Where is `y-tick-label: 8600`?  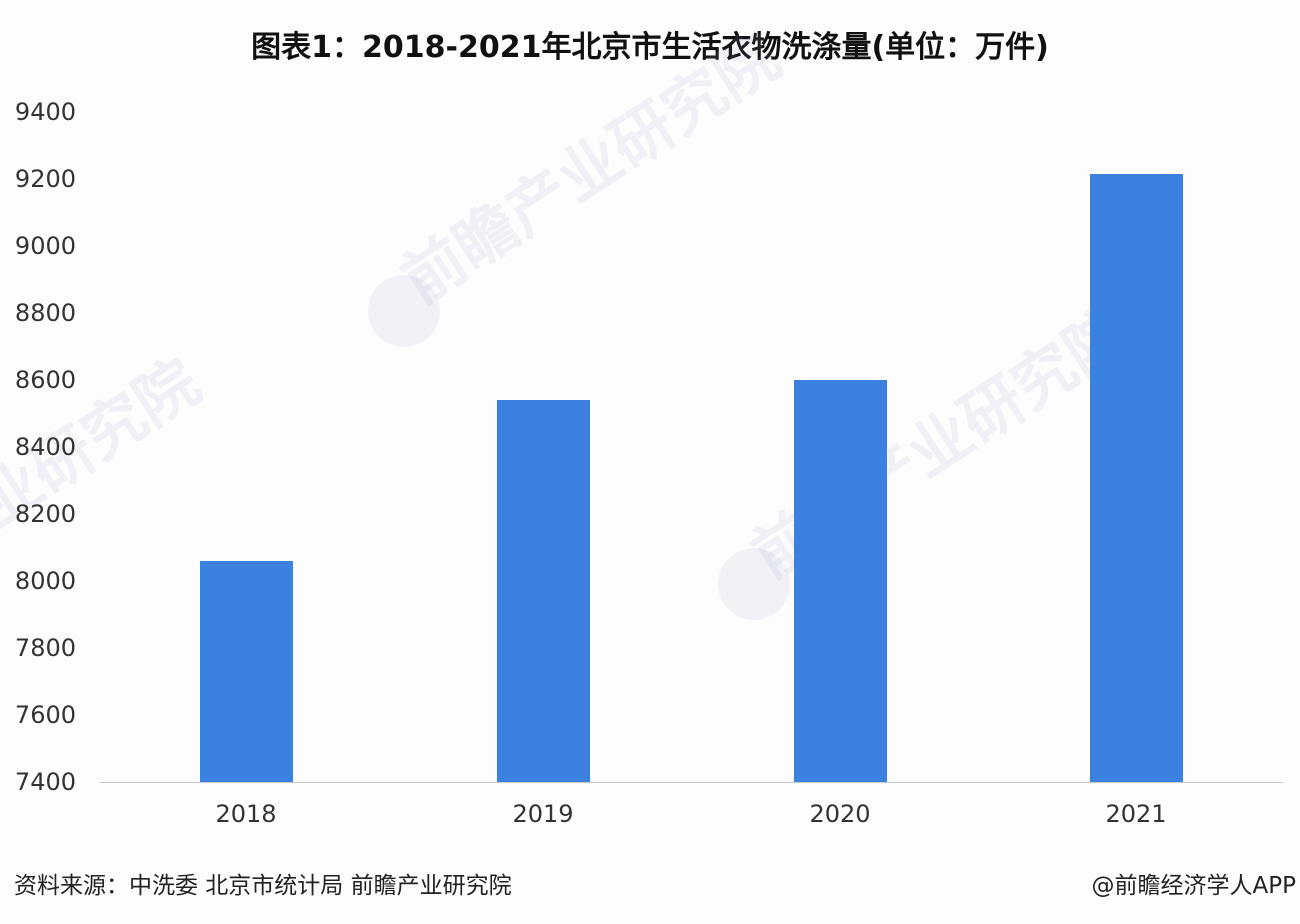
y-tick-label: 8600 is located at coordinates (45, 380).